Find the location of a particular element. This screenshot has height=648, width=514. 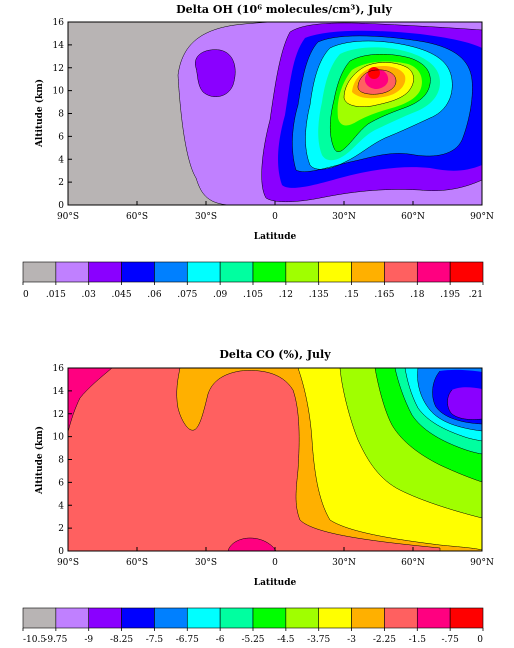

co-colorbar-label: -10.5 is located at coordinates (34, 640).